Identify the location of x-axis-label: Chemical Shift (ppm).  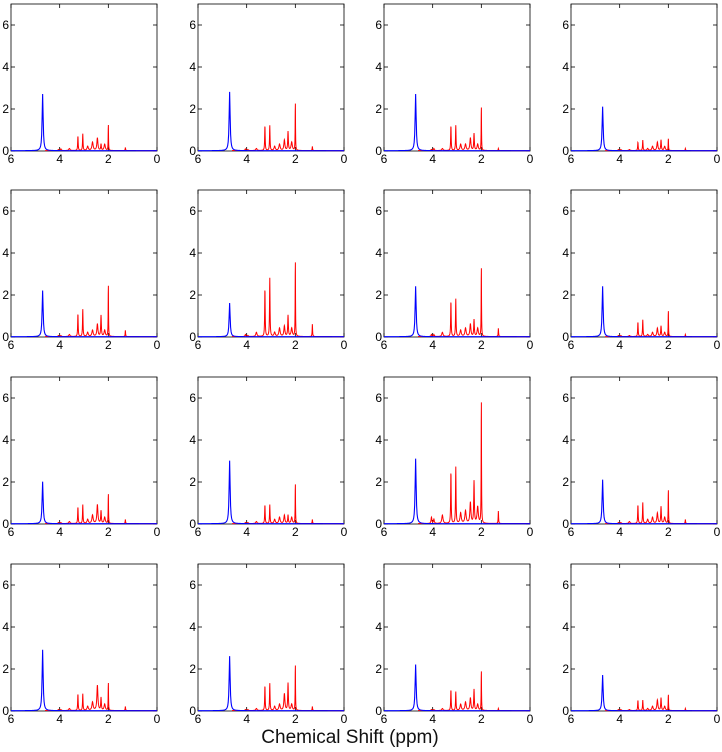
(349, 737).